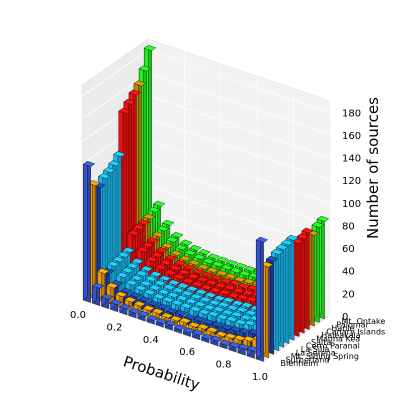 The image size is (407, 407). What do you see at coordinates (187, 352) in the screenshot?
I see `x-tick-label: 0.6` at bounding box center [187, 352].